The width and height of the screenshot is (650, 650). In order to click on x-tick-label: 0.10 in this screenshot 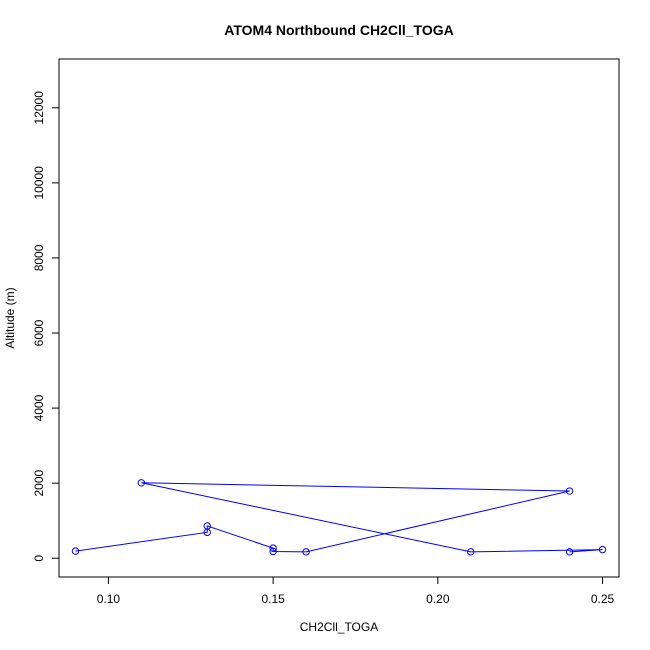, I will do `click(109, 599)`.